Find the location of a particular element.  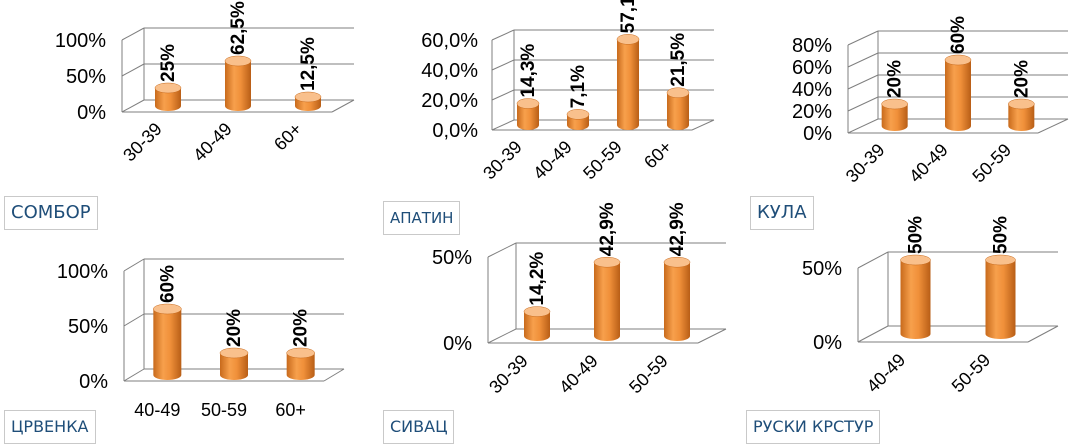

chart-4: 0% 50% 100% 60% 40-49 20% 50-59 20% 60+ is located at coordinates (201, 339).